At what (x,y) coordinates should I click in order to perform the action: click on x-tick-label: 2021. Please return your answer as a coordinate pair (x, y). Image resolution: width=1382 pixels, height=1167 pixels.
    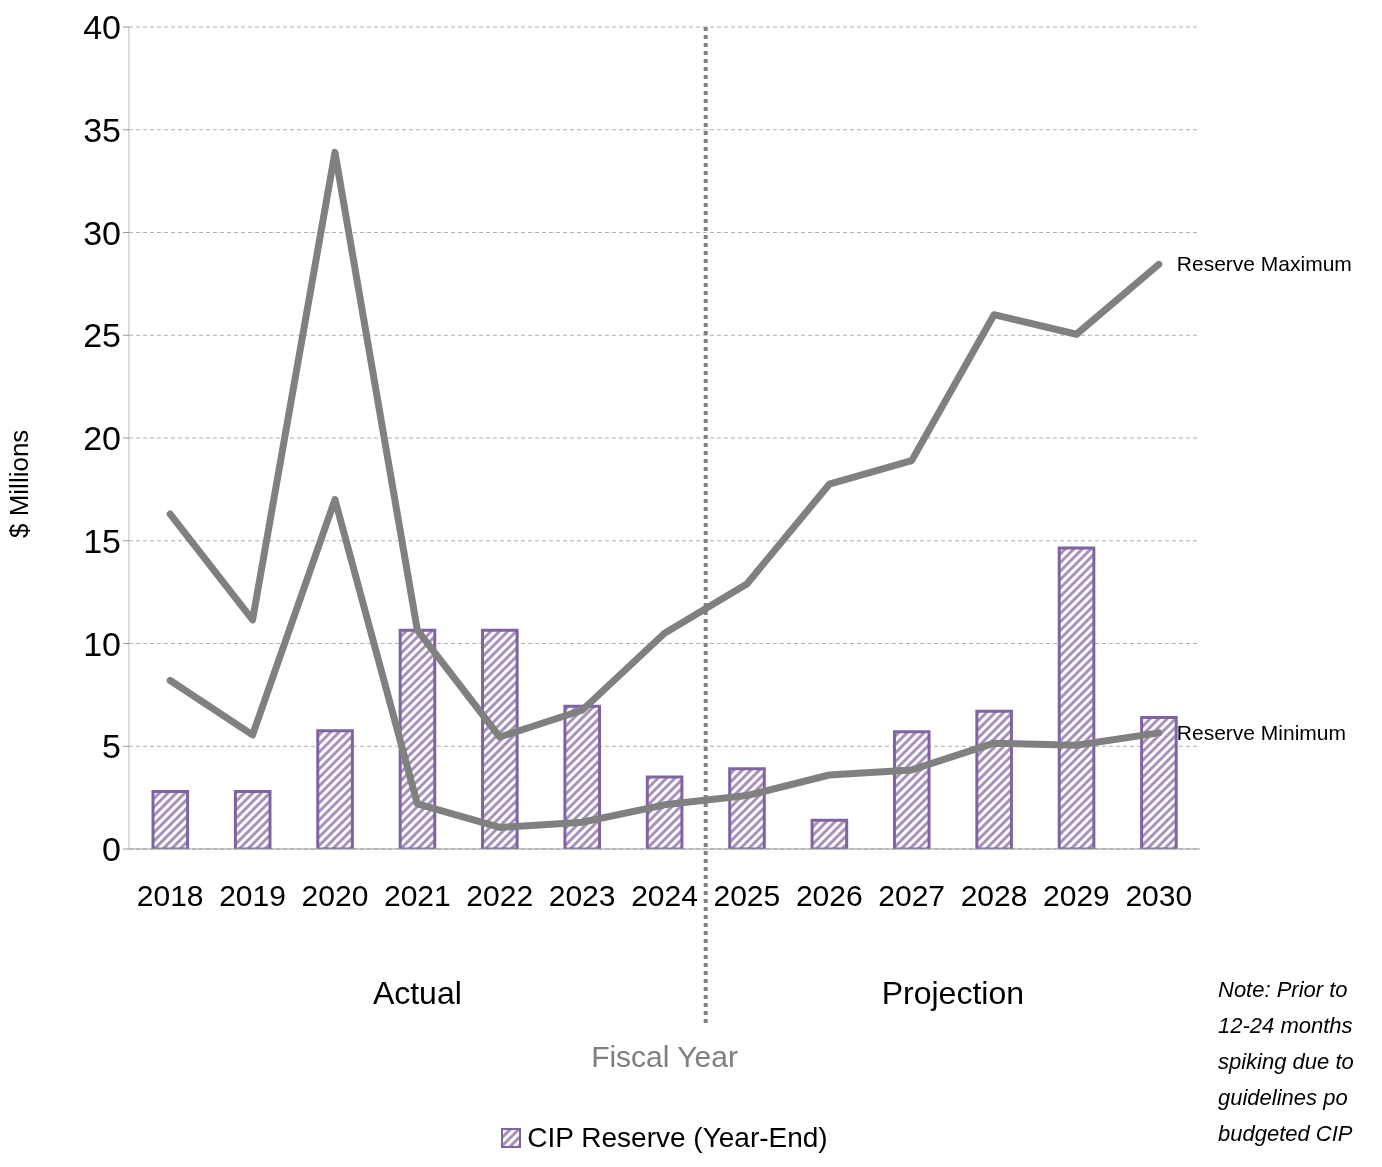
    Looking at the image, I should click on (417, 896).